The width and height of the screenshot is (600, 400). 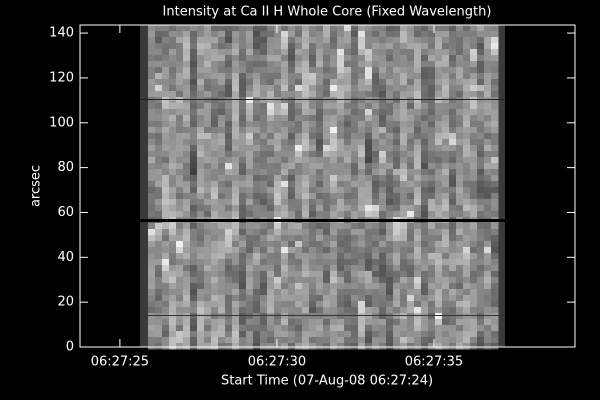 What do you see at coordinates (322, 99) in the screenshot?
I see `image-line` at bounding box center [322, 99].